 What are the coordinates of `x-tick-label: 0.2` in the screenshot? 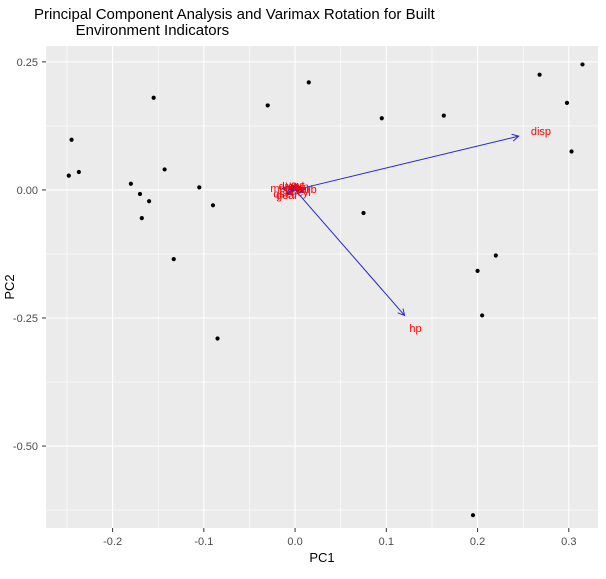 It's located at (477, 542).